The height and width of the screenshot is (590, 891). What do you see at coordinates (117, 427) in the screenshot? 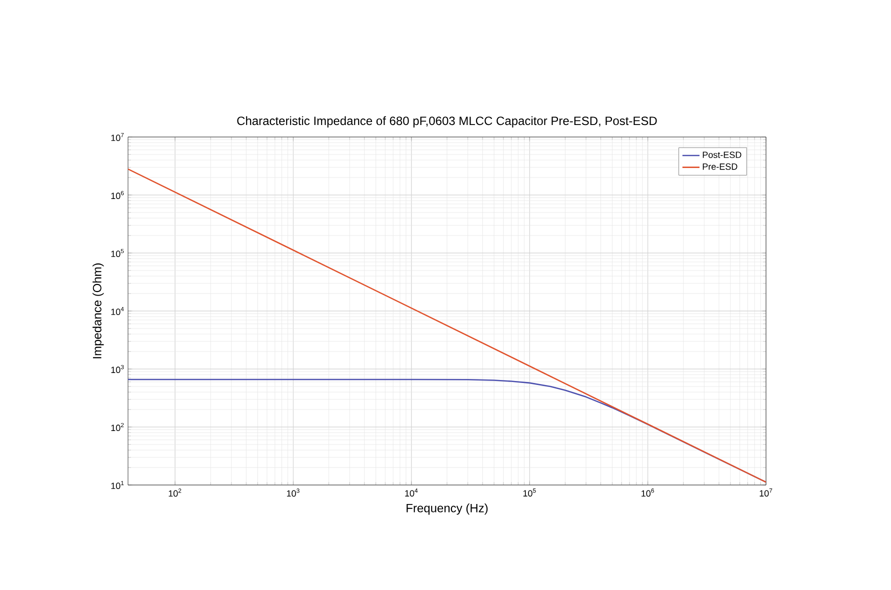
I see `y-tick-label: 10$^{2}$` at bounding box center [117, 427].